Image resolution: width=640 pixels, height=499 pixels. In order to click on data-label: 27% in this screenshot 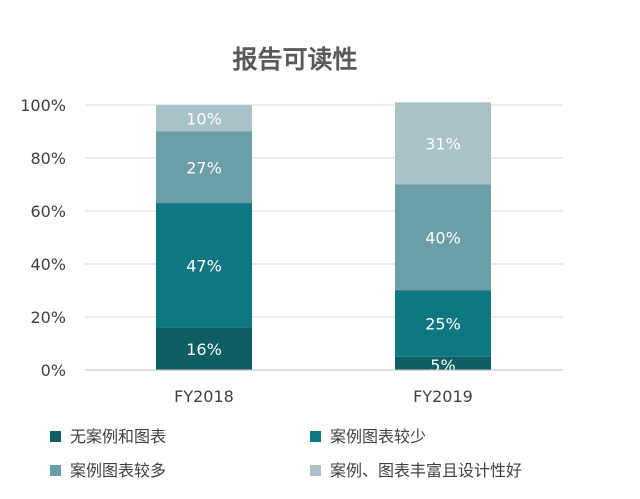, I will do `click(204, 167)`.